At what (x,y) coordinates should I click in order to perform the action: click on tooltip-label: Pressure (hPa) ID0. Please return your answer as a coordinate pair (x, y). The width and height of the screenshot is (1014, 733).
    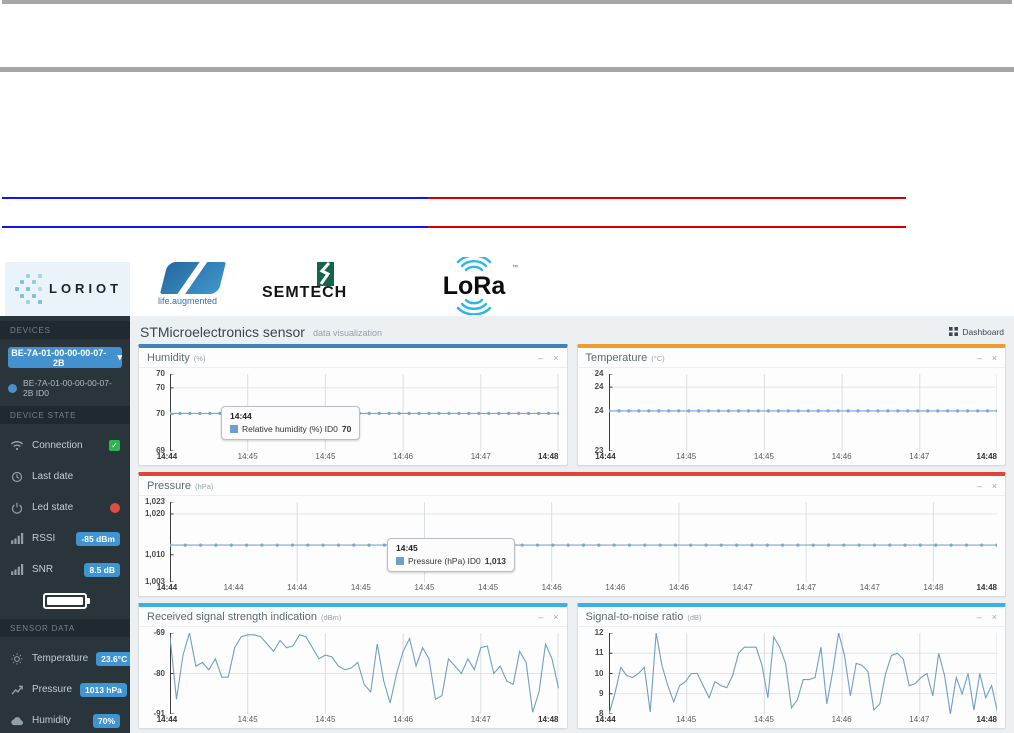
    Looking at the image, I should click on (444, 561).